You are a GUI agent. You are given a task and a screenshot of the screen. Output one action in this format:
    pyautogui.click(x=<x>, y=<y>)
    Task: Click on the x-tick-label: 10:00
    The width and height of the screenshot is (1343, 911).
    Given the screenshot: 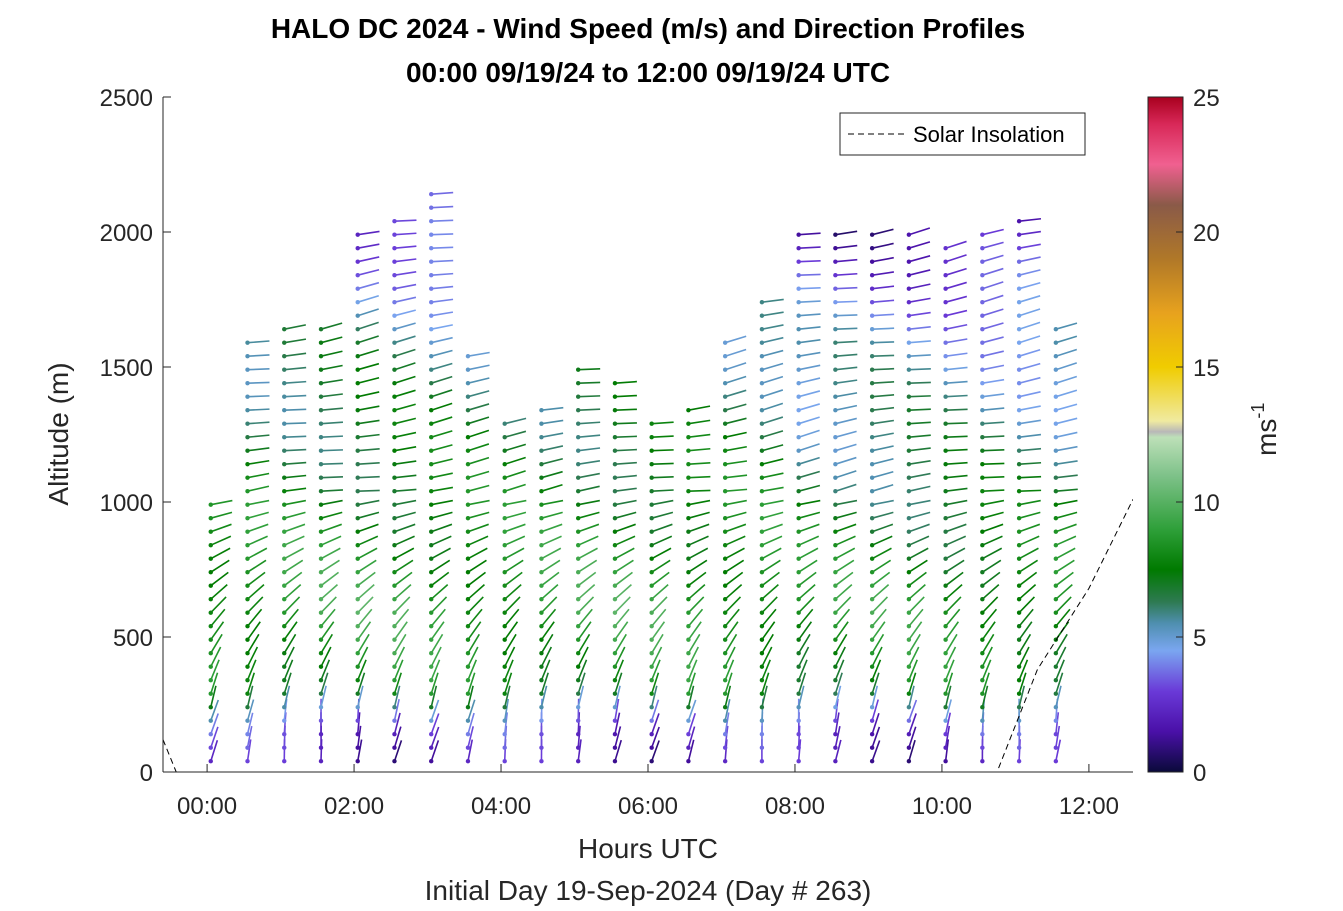 What is the action you would take?
    pyautogui.click(x=942, y=806)
    